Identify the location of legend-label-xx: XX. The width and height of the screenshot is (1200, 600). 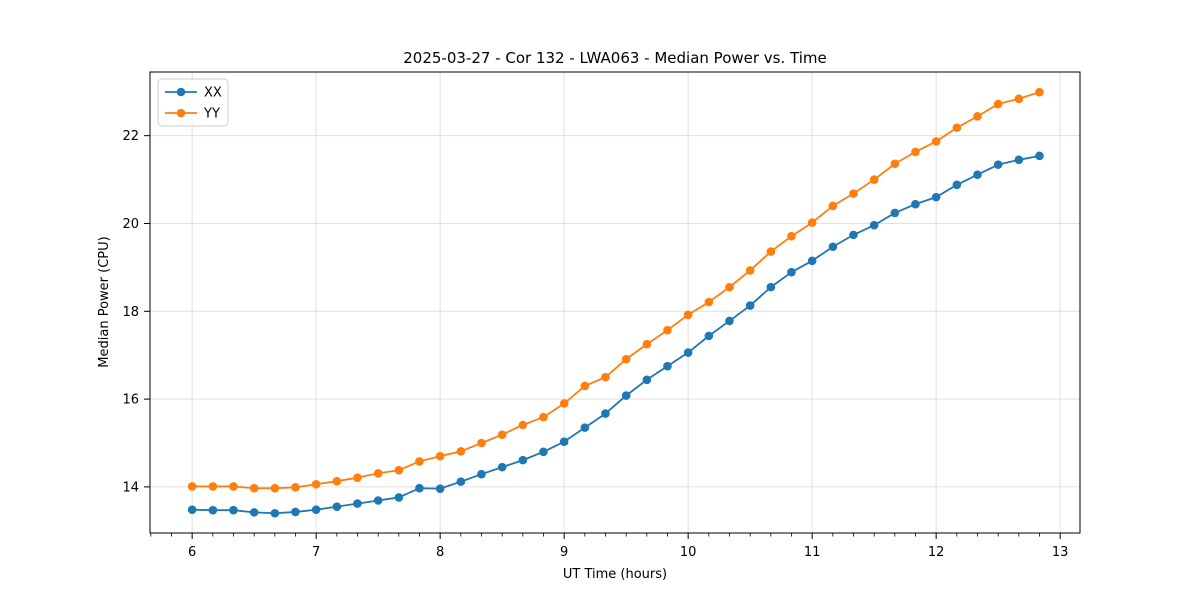
(213, 93).